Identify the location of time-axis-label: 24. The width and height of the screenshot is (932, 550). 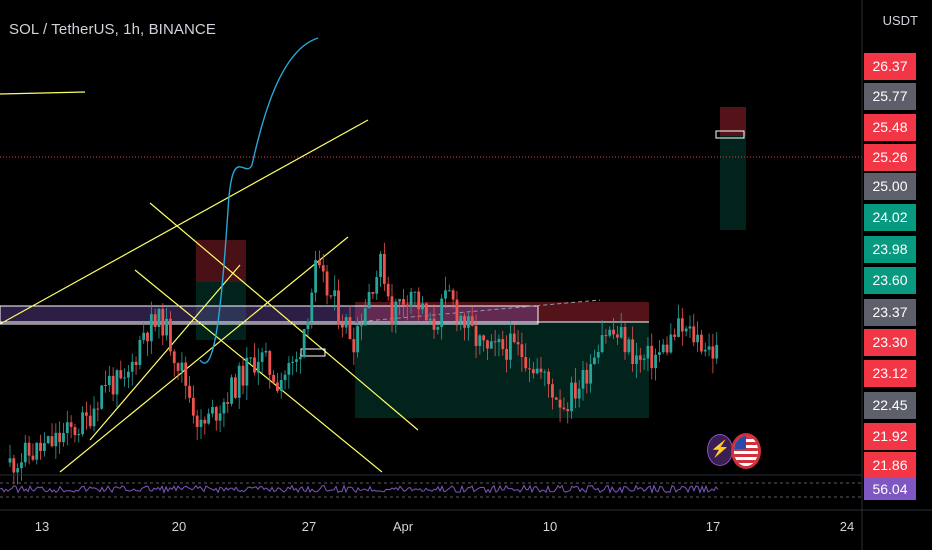
(847, 526).